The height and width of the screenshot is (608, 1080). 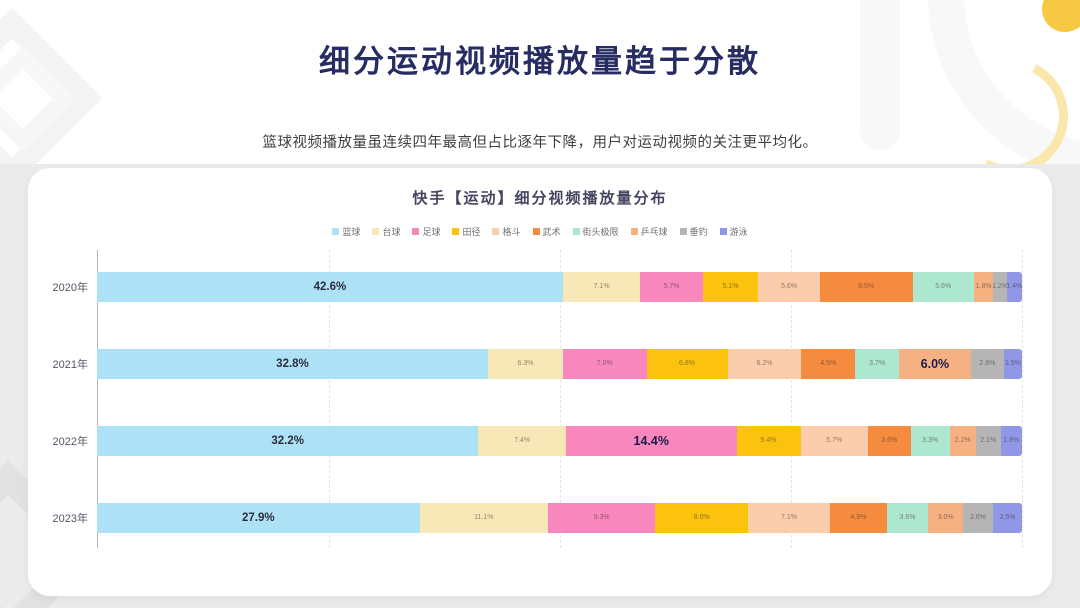 What do you see at coordinates (768, 440) in the screenshot?
I see `segment-value-label: 5.4%` at bounding box center [768, 440].